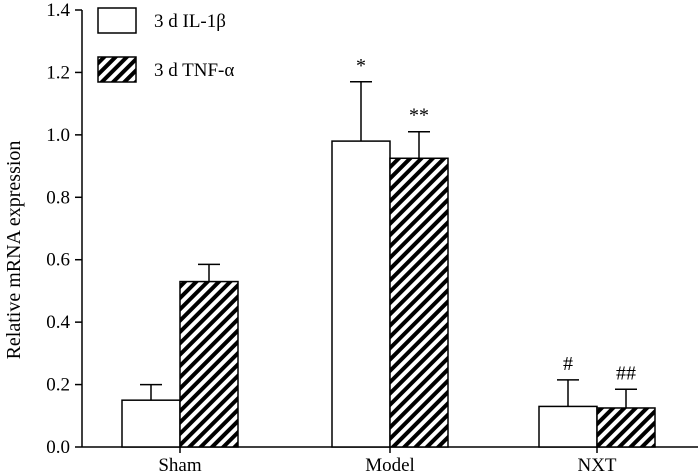  I want to click on y-tick-label: 0.6, so click(58, 260).